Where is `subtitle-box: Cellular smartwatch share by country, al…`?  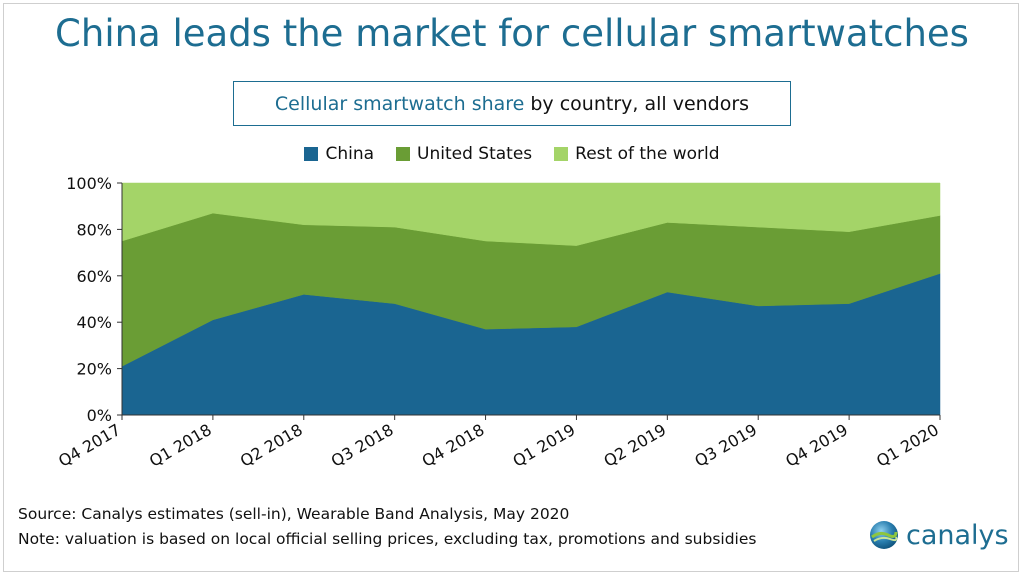 subtitle-box: Cellular smartwatch share by country, al… is located at coordinates (512, 103).